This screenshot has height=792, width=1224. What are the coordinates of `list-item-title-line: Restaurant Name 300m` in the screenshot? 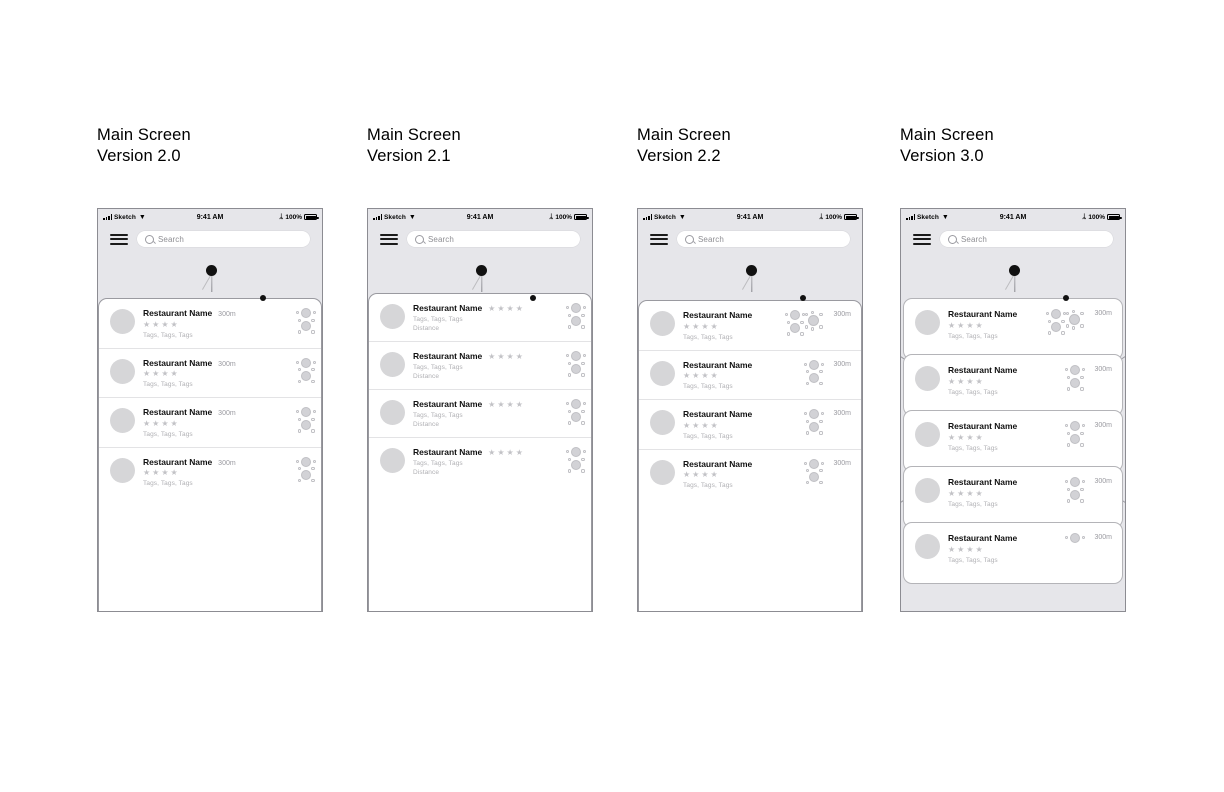 It's located at (218, 313).